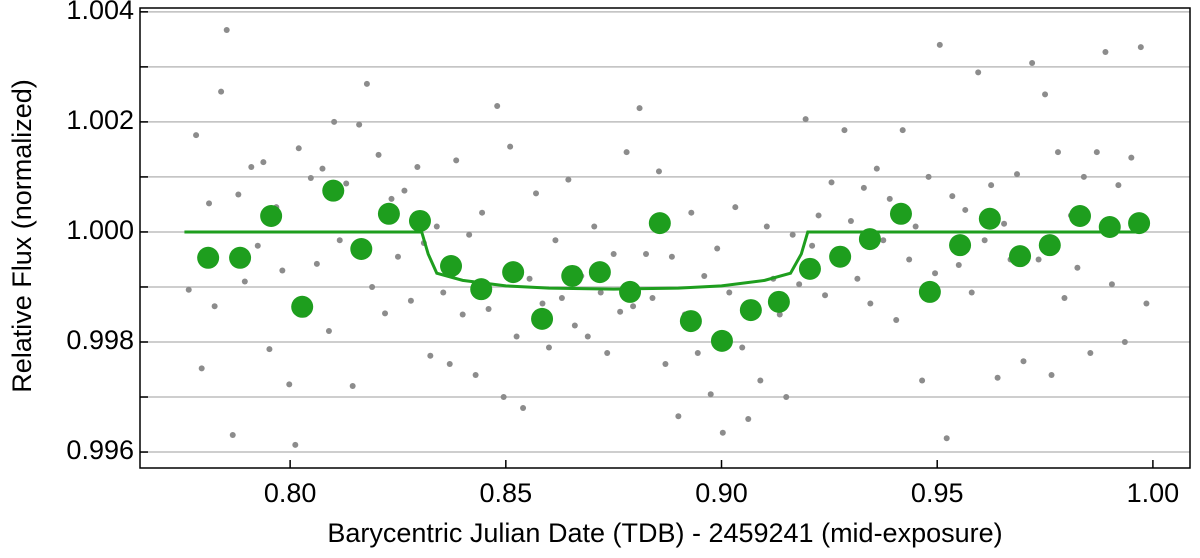  I want to click on x-tick-label: 1.00, so click(1153, 493).